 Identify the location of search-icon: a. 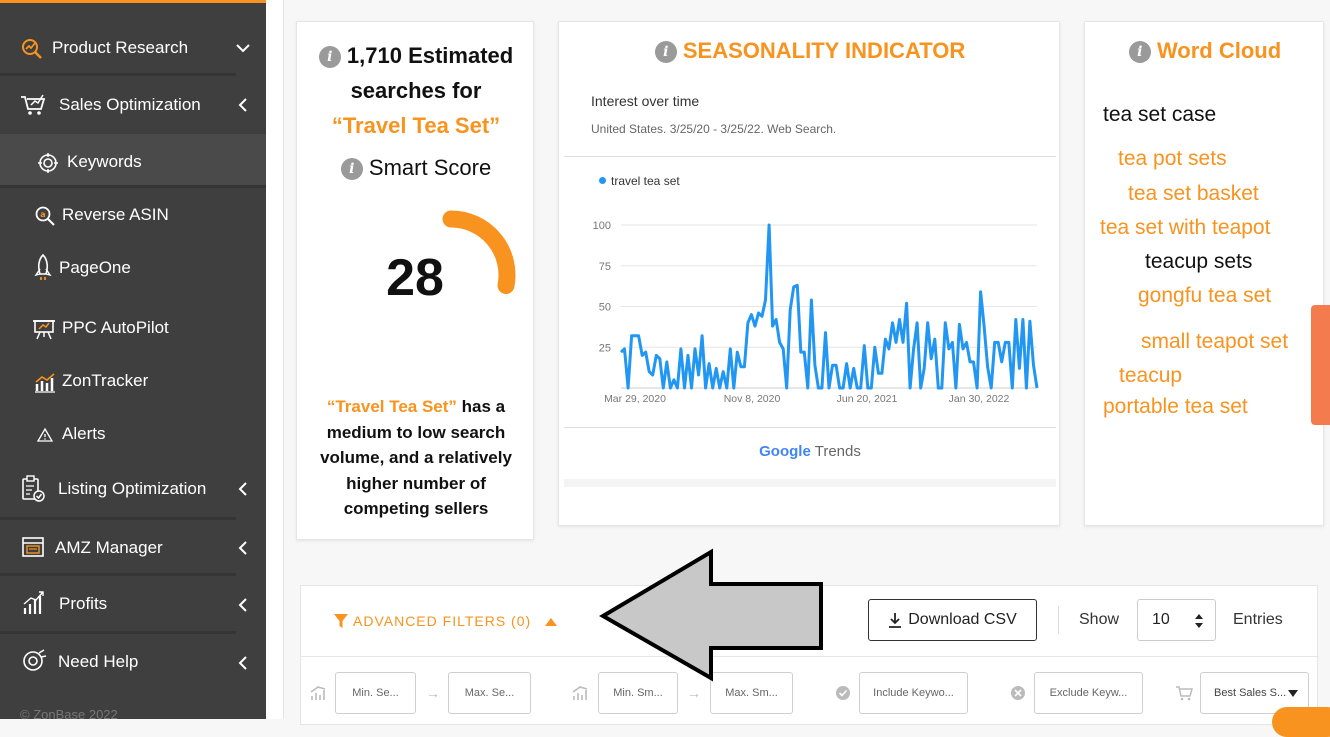
(45, 216).